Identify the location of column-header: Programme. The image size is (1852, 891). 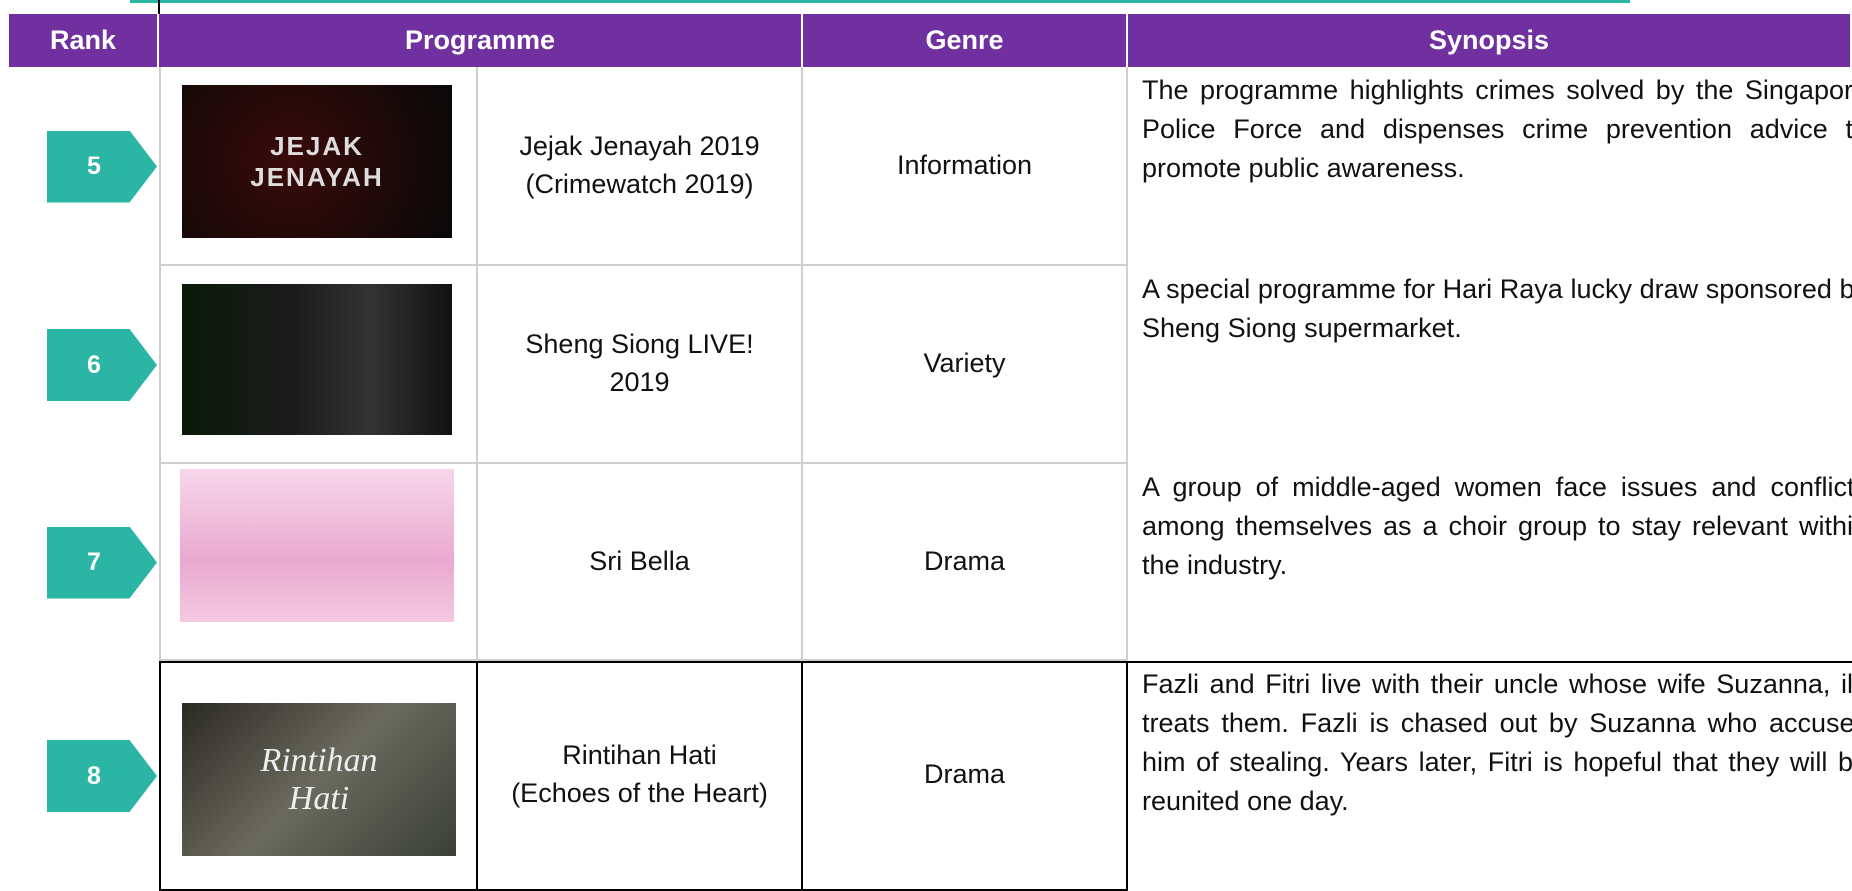
(481, 40).